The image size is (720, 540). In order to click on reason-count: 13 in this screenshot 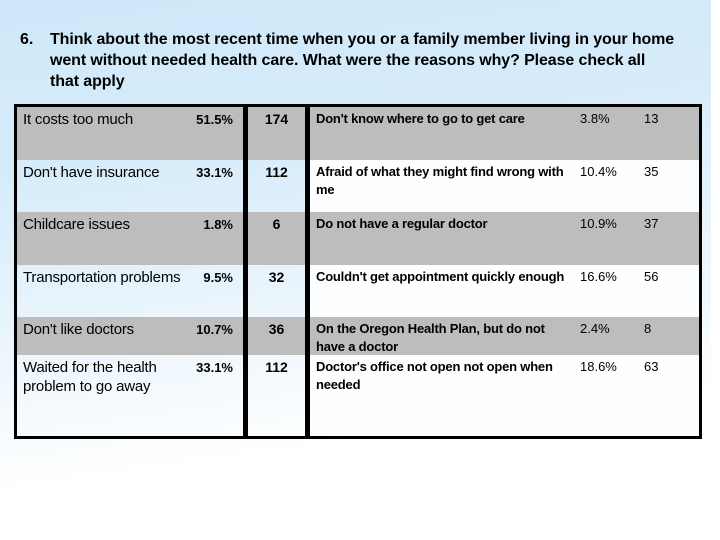, I will do `click(651, 118)`.